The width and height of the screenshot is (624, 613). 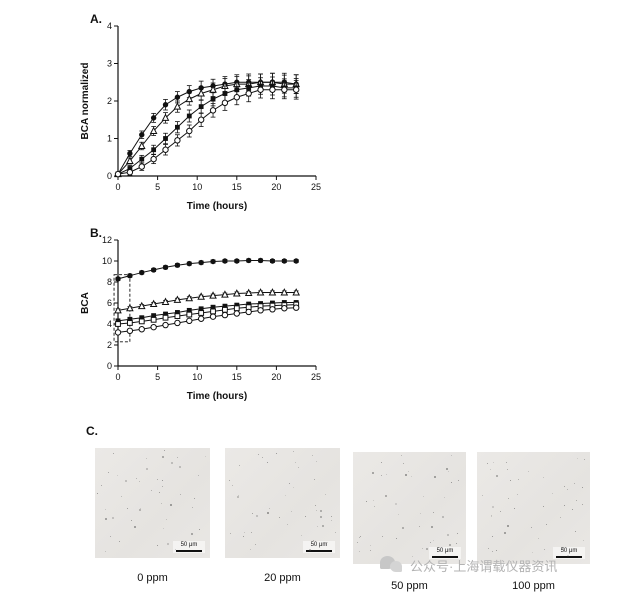 I want to click on x-tick-label: 20, so click(x=276, y=377).